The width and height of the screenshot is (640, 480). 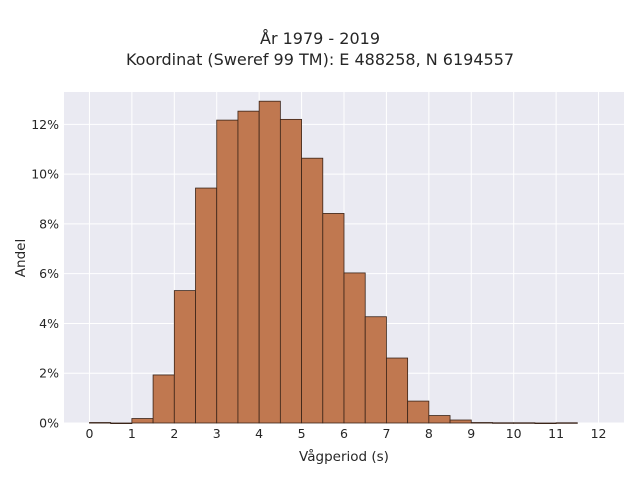 What do you see at coordinates (132, 433) in the screenshot?
I see `x-tick-label: 1` at bounding box center [132, 433].